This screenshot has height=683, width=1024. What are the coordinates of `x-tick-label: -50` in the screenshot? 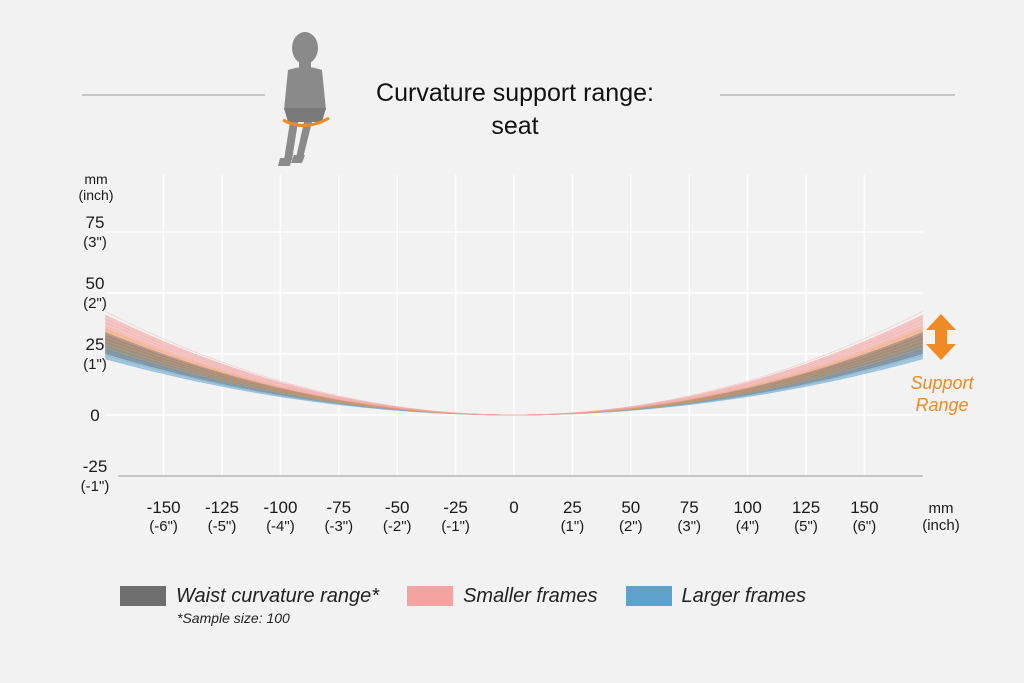 It's located at (397, 507).